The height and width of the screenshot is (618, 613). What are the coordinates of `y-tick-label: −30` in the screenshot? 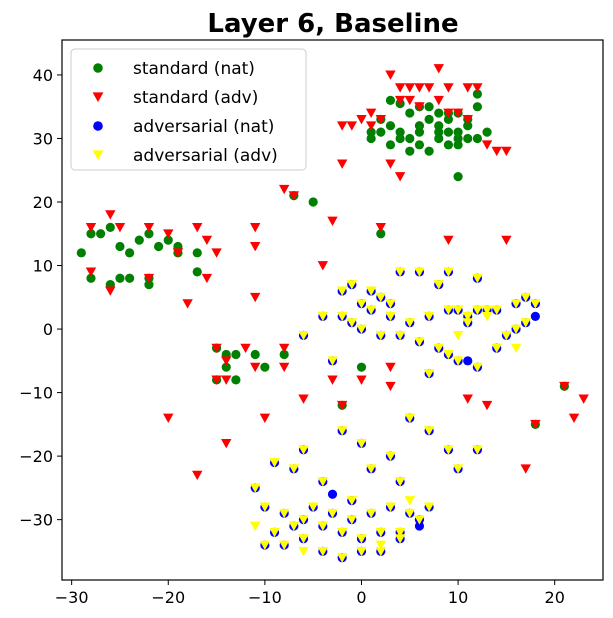 It's located at (36, 520).